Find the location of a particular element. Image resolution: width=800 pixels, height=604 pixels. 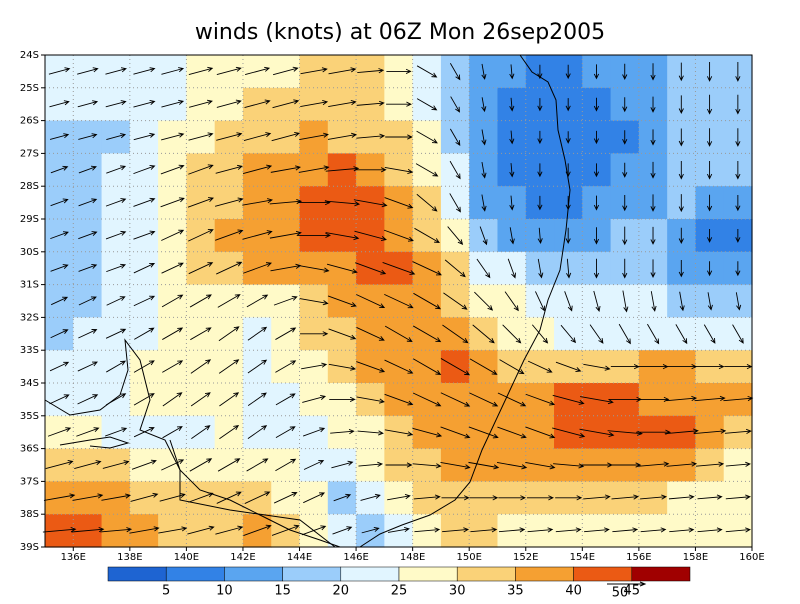

x-tick-label: 156E is located at coordinates (638, 557).